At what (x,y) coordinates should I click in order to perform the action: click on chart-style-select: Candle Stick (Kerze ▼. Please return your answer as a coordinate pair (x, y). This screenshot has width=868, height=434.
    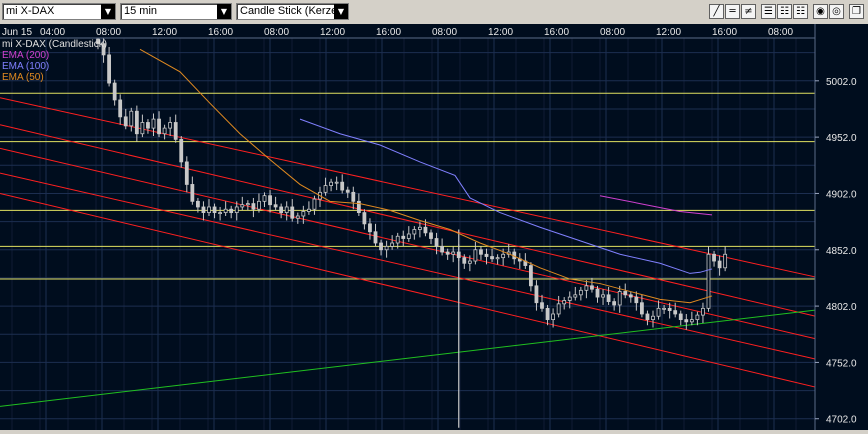
    Looking at the image, I should click on (292, 11).